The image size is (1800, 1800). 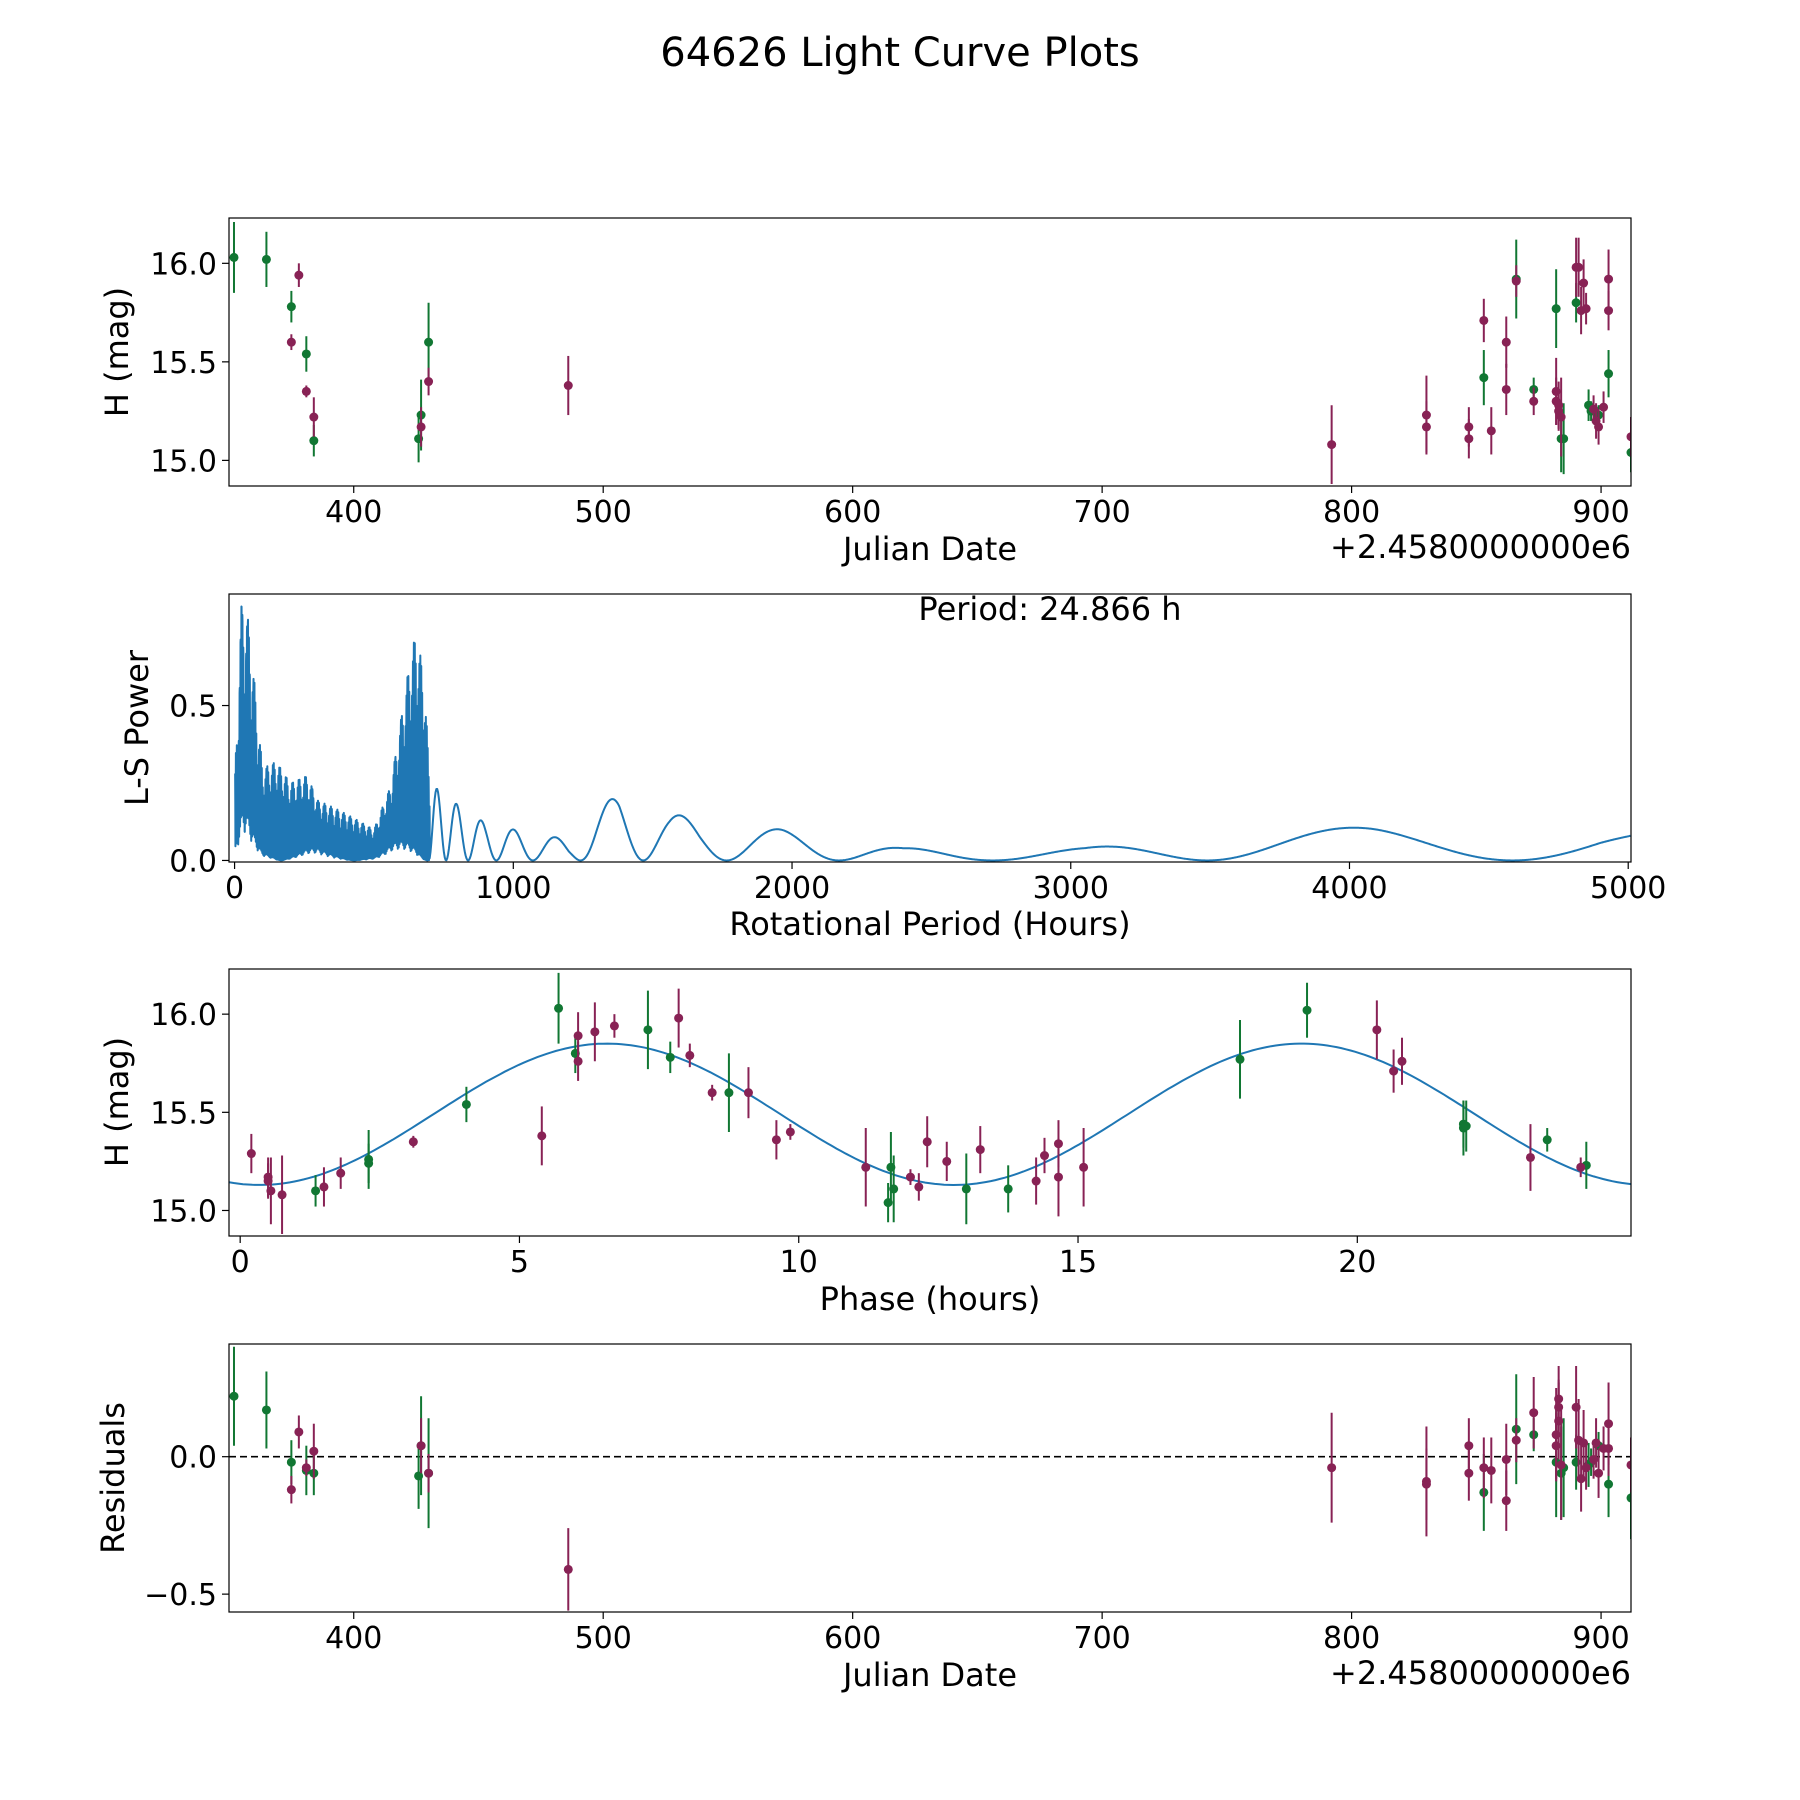 I want to click on raw-xlabel: Julian Date, so click(x=929, y=549).